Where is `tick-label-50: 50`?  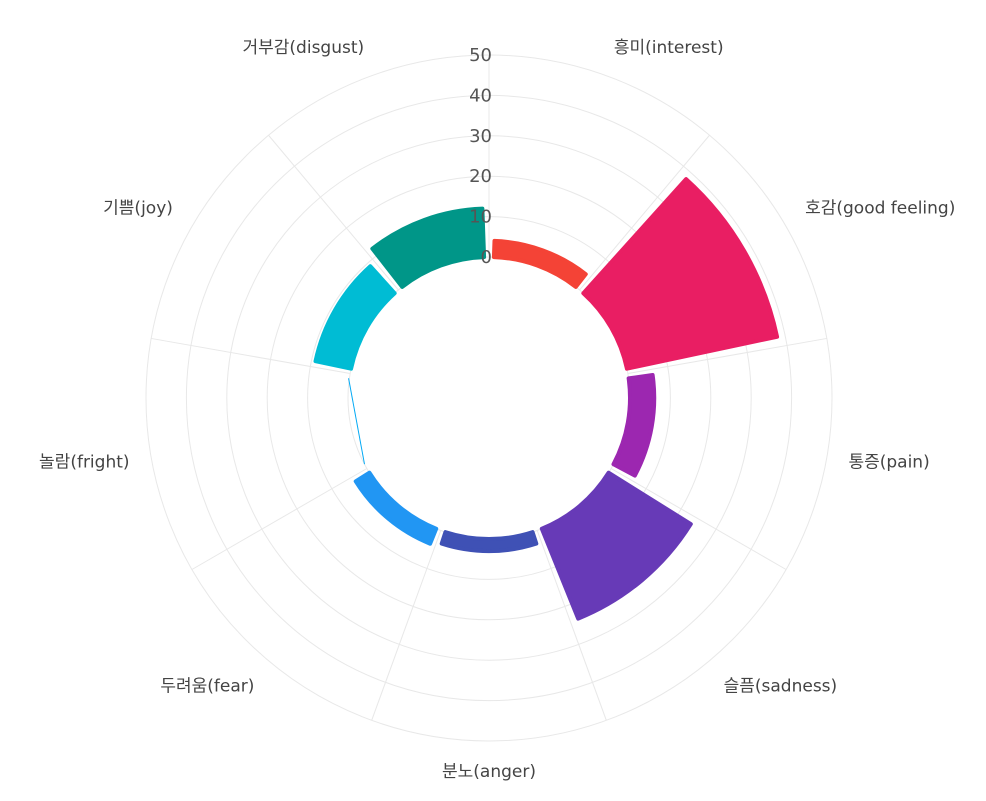 tick-label-50: 50 is located at coordinates (480, 55).